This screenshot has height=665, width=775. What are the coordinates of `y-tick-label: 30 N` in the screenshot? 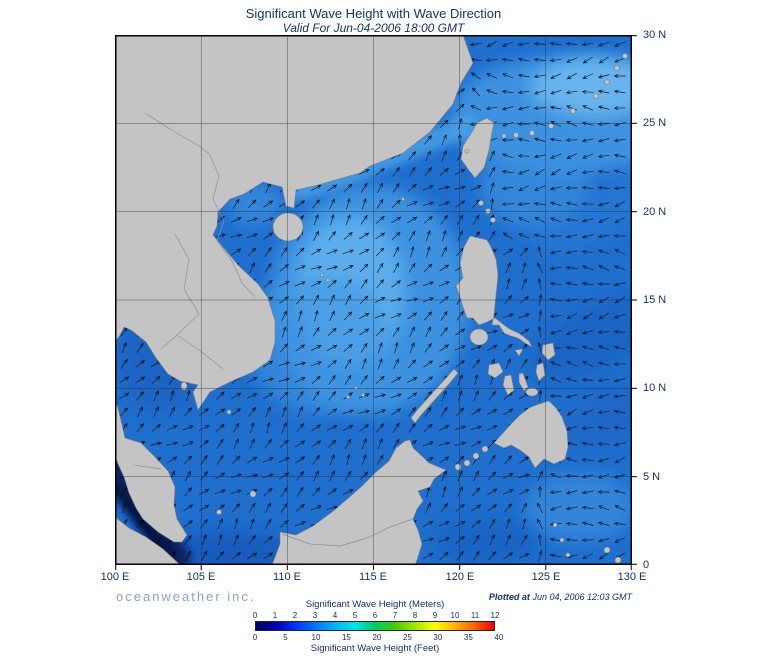 It's located at (655, 35).